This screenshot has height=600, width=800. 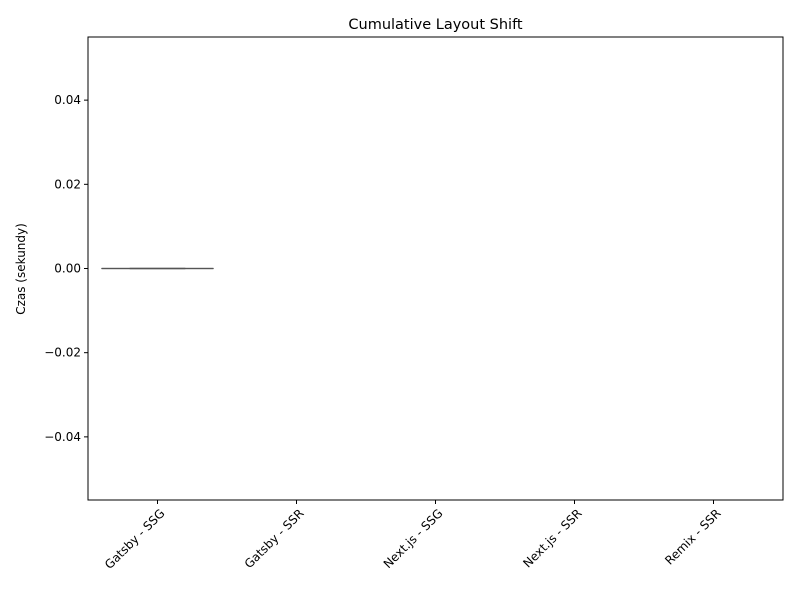 What do you see at coordinates (435, 25) in the screenshot?
I see `chart-title: Cumulative Layout Shift` at bounding box center [435, 25].